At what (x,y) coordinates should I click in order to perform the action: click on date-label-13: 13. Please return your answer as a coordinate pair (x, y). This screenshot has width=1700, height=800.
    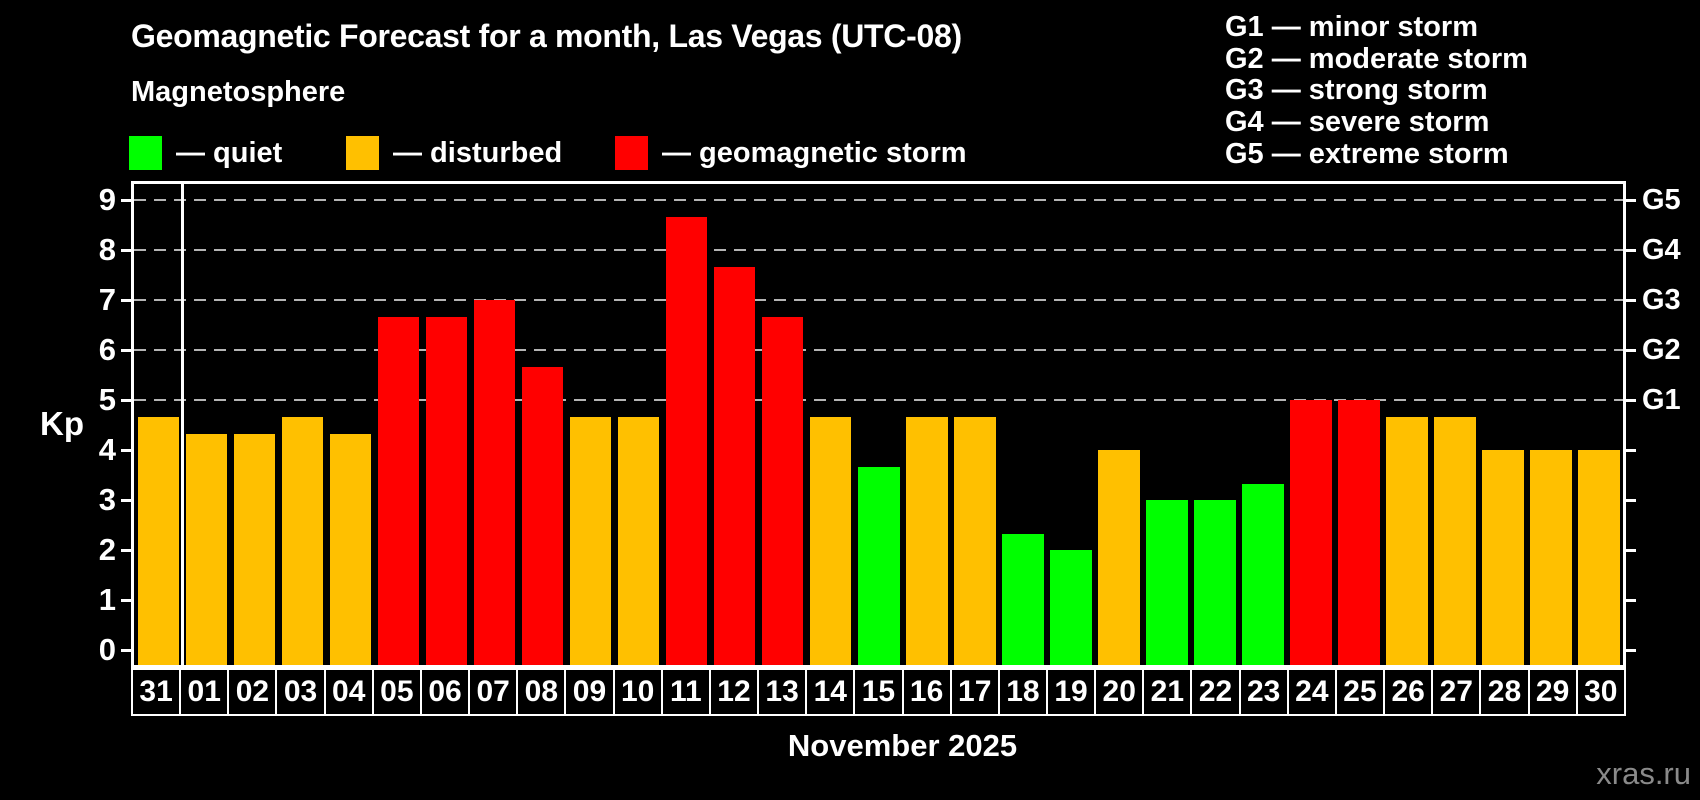
    Looking at the image, I should click on (782, 692).